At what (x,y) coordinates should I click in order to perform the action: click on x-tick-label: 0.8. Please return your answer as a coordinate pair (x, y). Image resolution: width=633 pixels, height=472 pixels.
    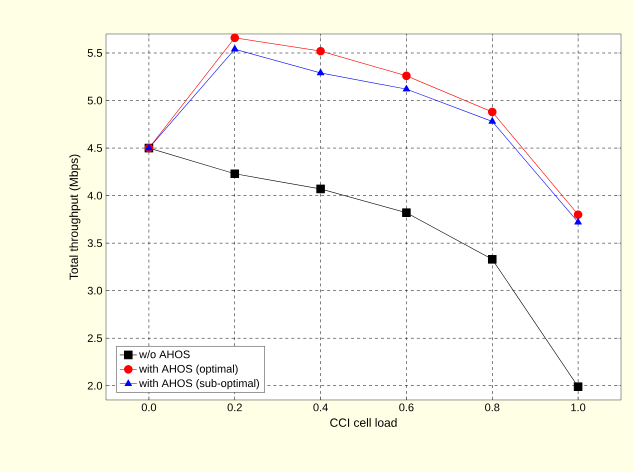
    Looking at the image, I should click on (492, 408).